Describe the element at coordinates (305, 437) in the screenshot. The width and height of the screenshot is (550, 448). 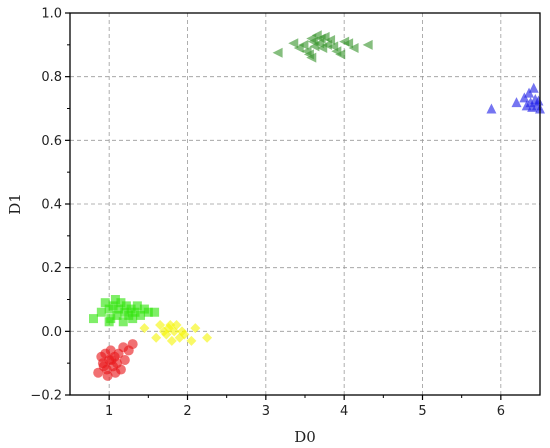
I see `x-axis-label: D0` at that location.